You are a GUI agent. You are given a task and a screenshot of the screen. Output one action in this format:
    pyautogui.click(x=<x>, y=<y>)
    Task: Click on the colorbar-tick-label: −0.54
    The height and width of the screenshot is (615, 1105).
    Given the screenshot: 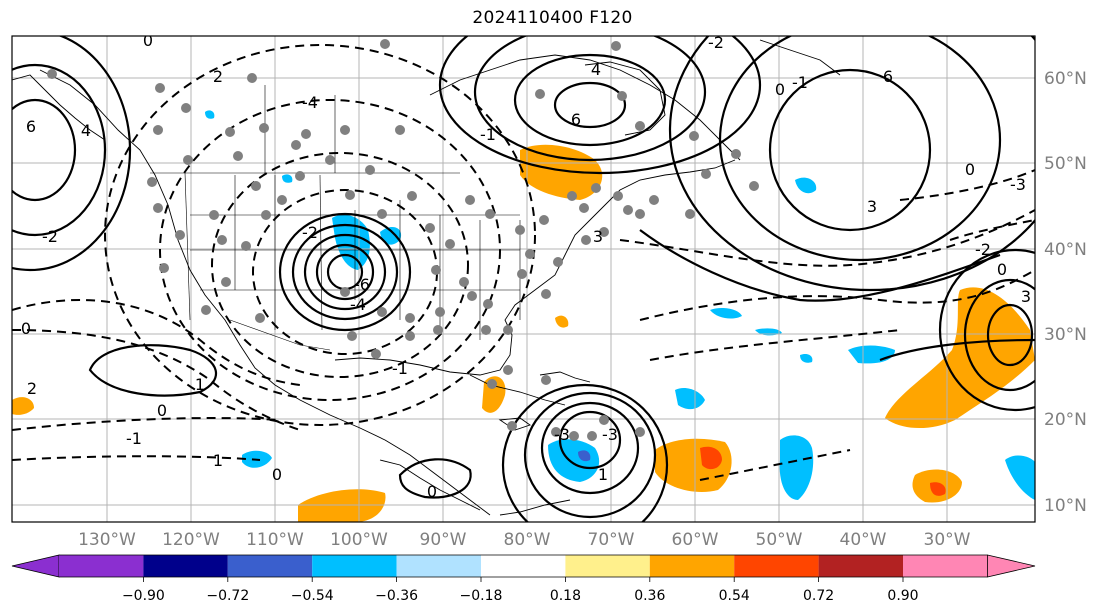 What is the action you would take?
    pyautogui.click(x=312, y=596)
    